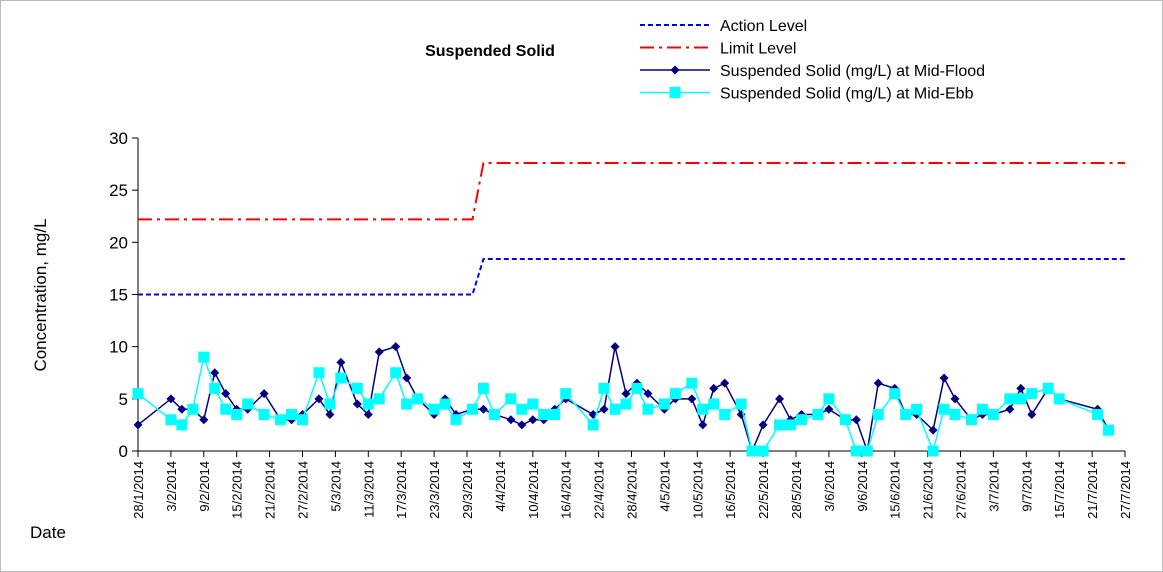 The height and width of the screenshot is (572, 1163). I want to click on x-tick-label: 17/3/2014, so click(401, 490).